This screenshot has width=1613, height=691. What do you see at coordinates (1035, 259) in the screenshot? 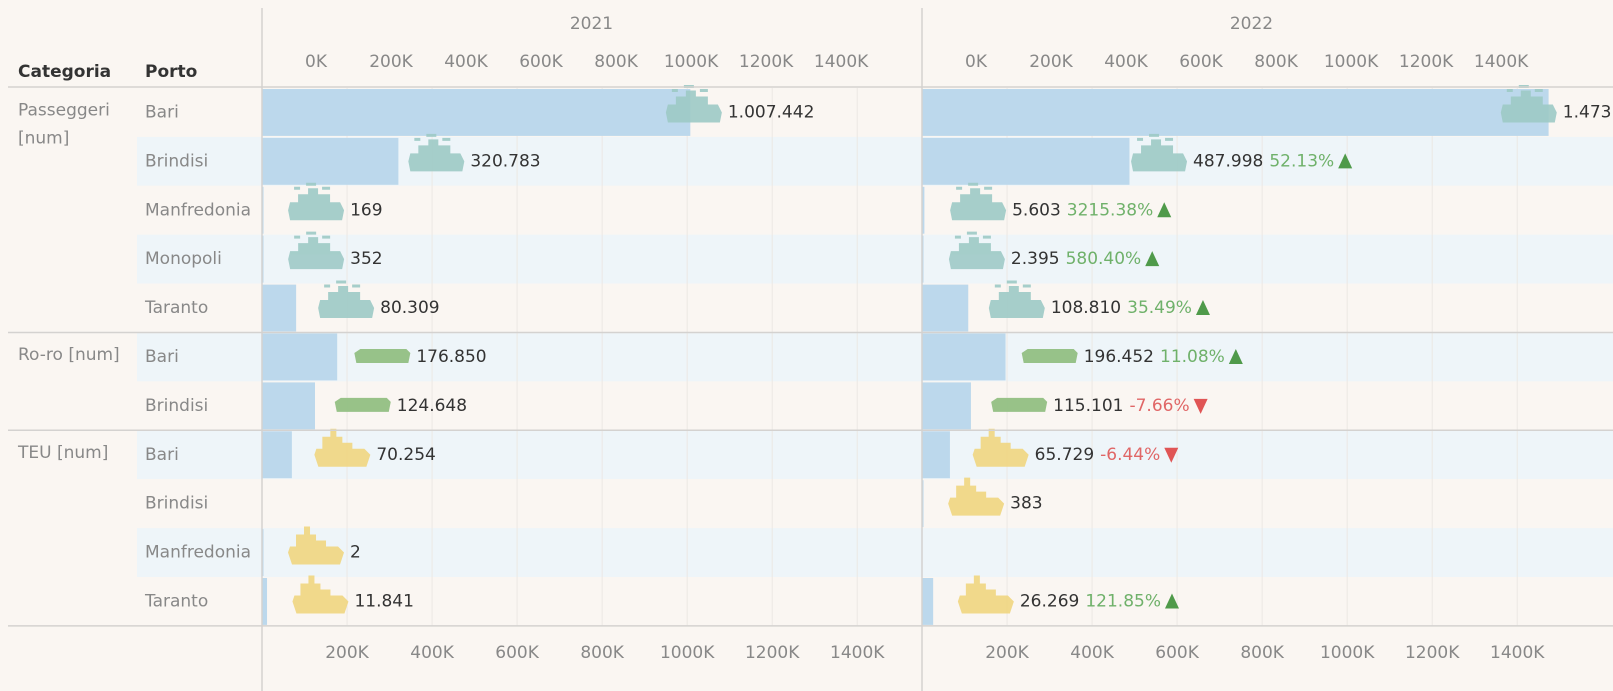
I see `value-label: 2.395` at bounding box center [1035, 259].